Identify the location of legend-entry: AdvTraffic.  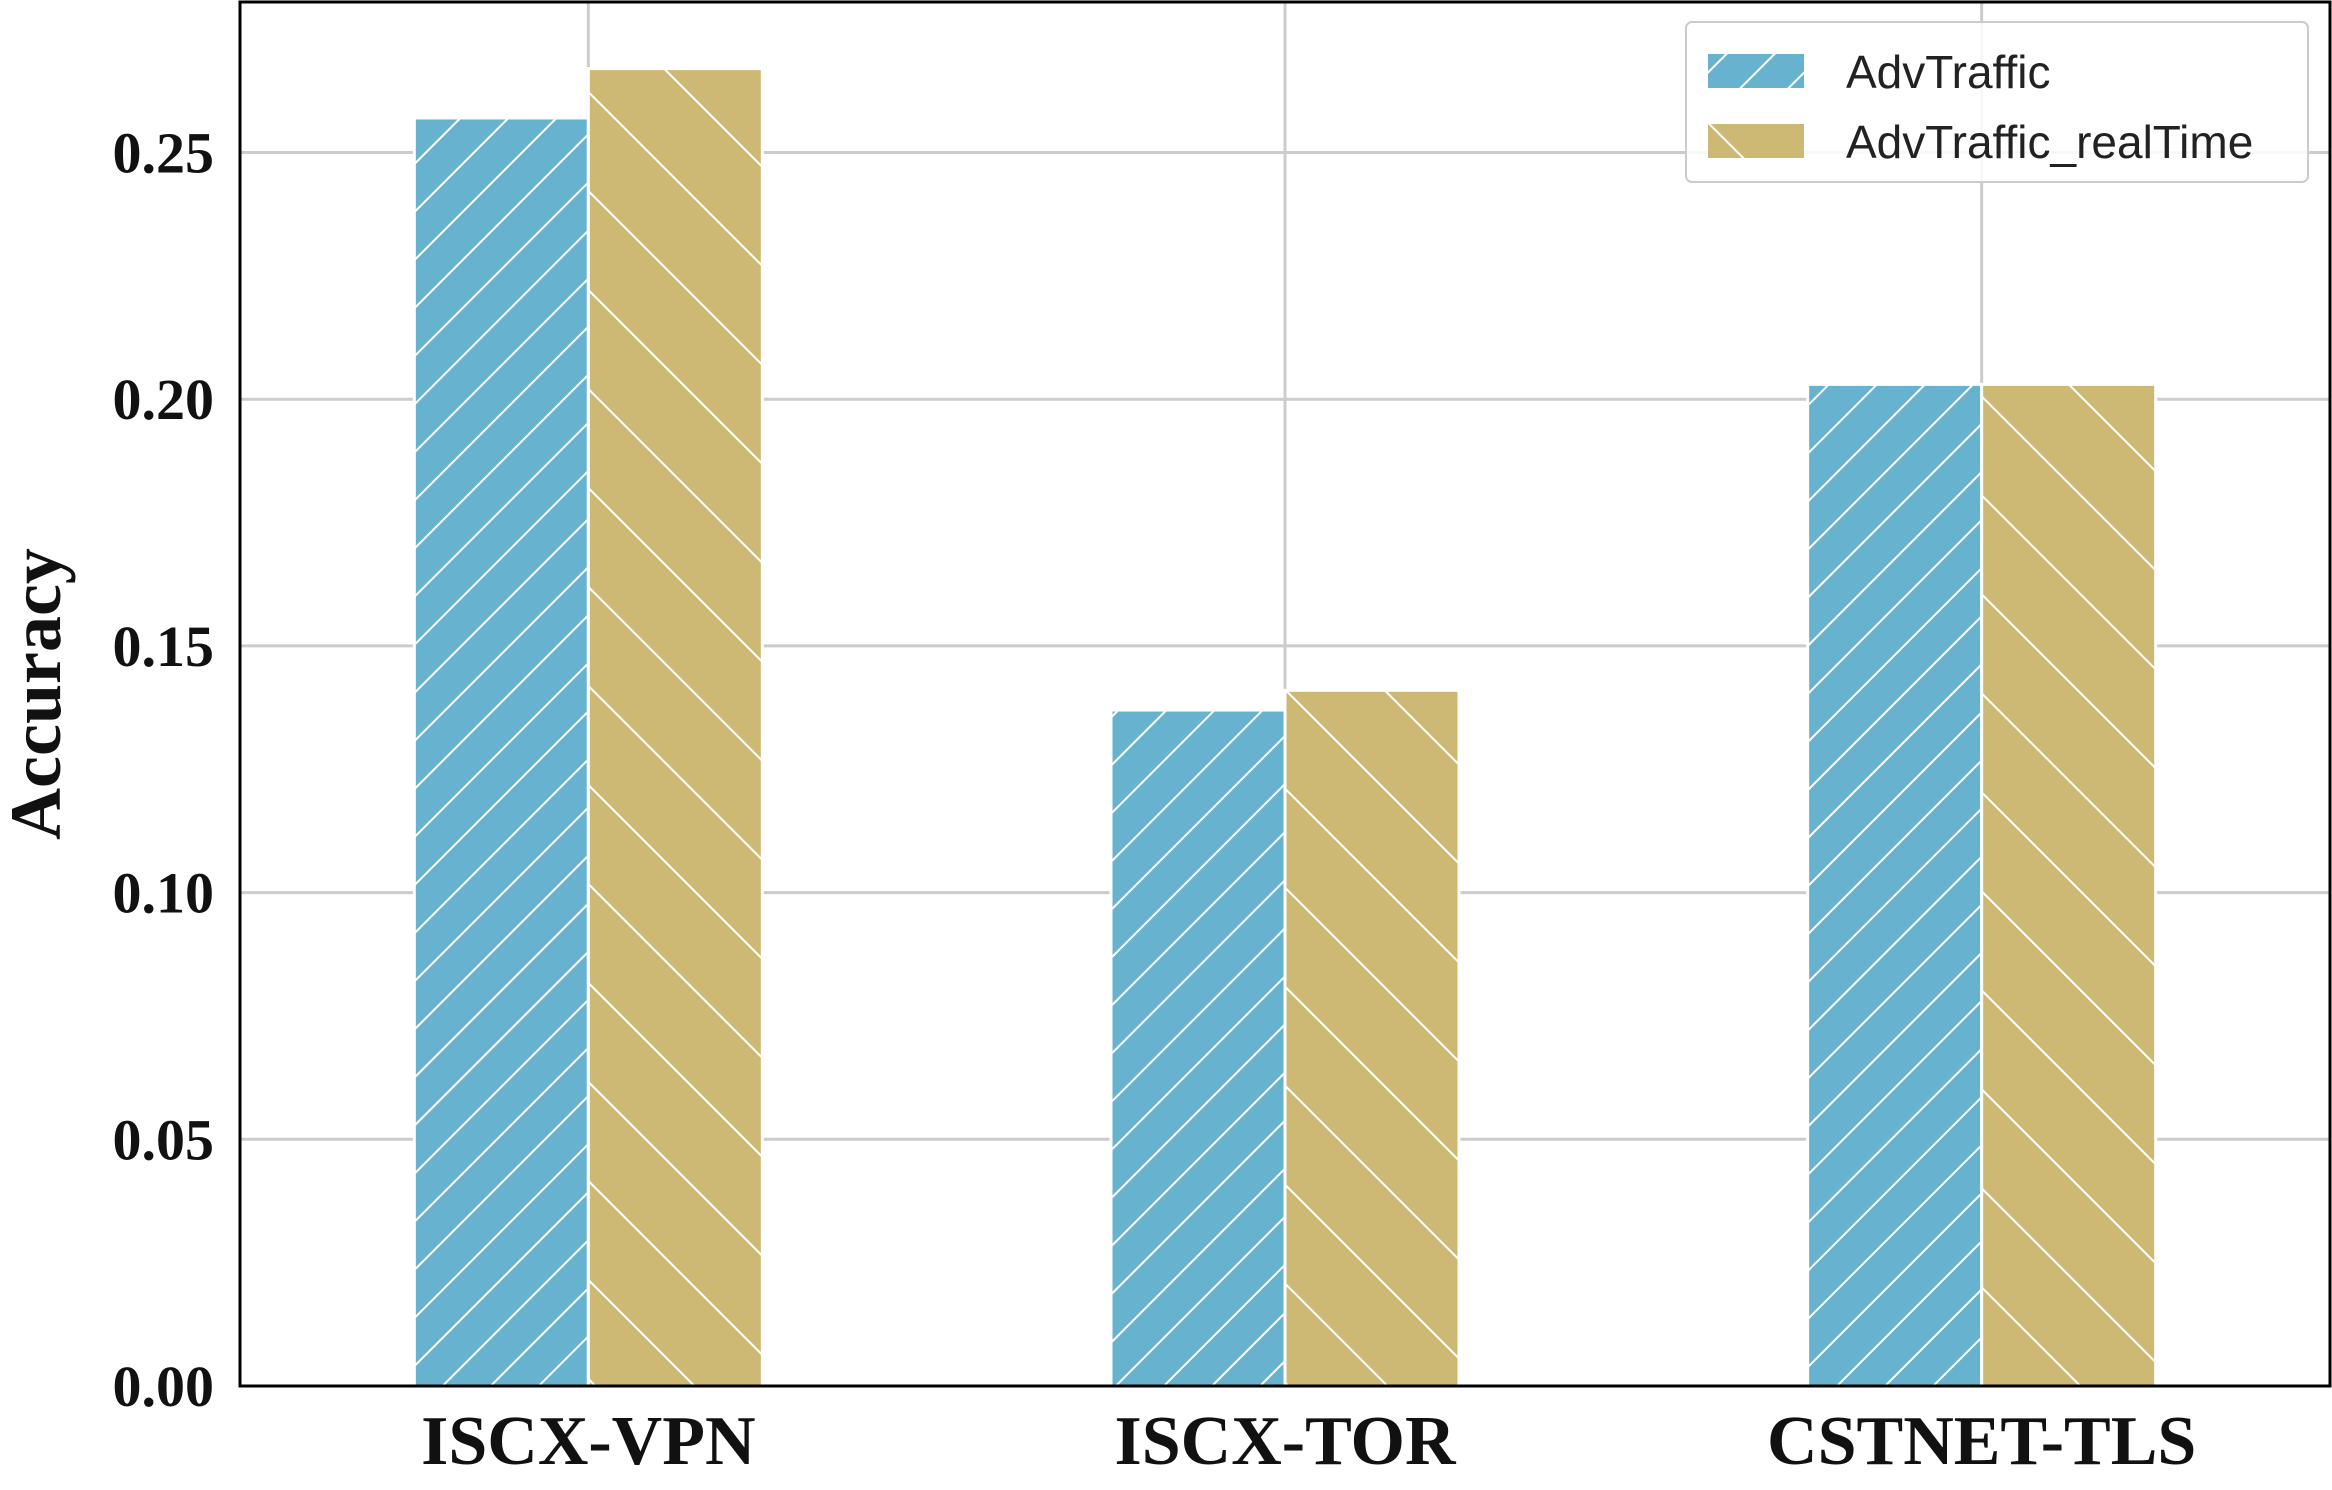
(1879, 72).